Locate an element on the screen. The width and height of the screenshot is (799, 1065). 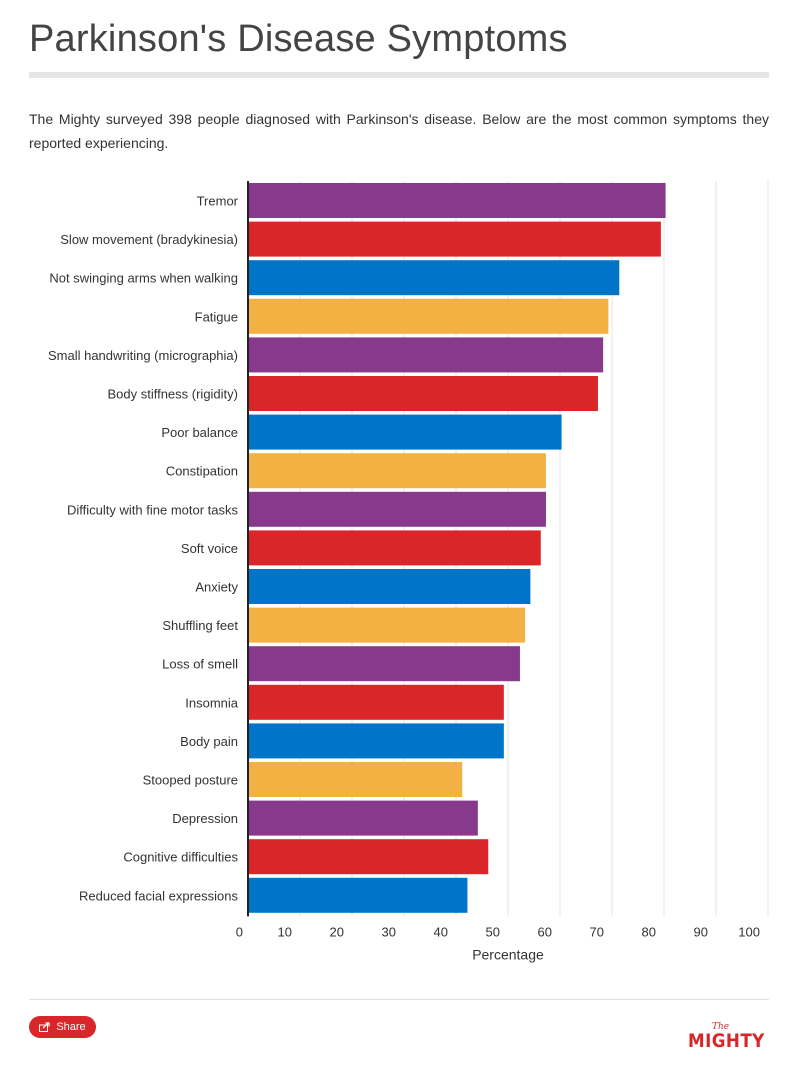
category-label: Soft voice is located at coordinates (209, 548).